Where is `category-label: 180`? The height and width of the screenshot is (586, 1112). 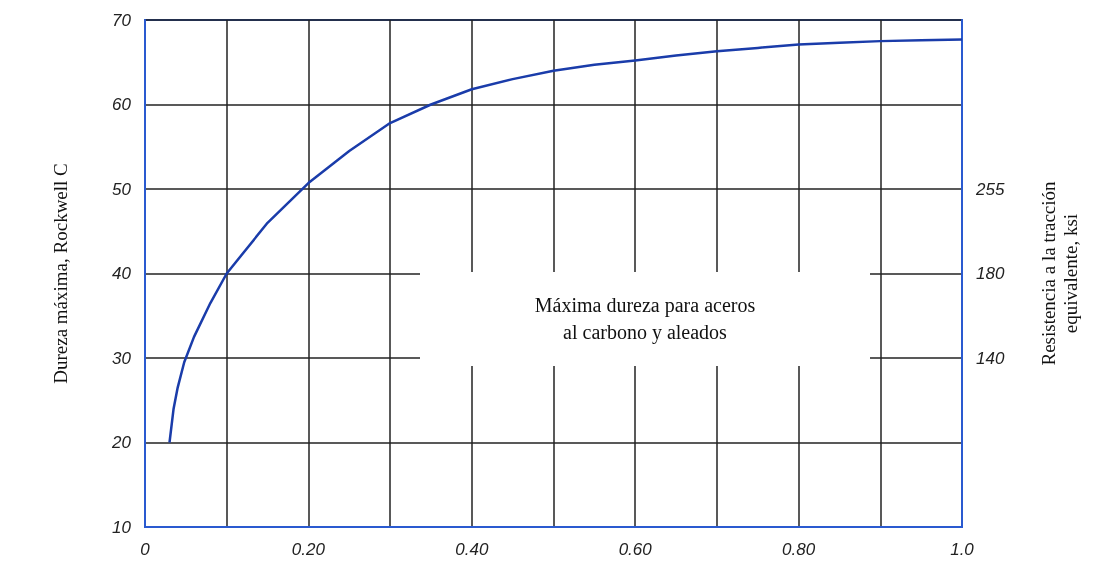 category-label: 180 is located at coordinates (990, 273).